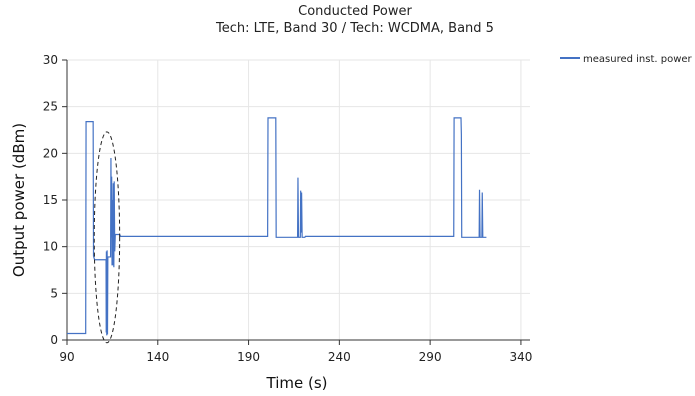  Describe the element at coordinates (430, 357) in the screenshot. I see `x-tick-label: 290` at that location.